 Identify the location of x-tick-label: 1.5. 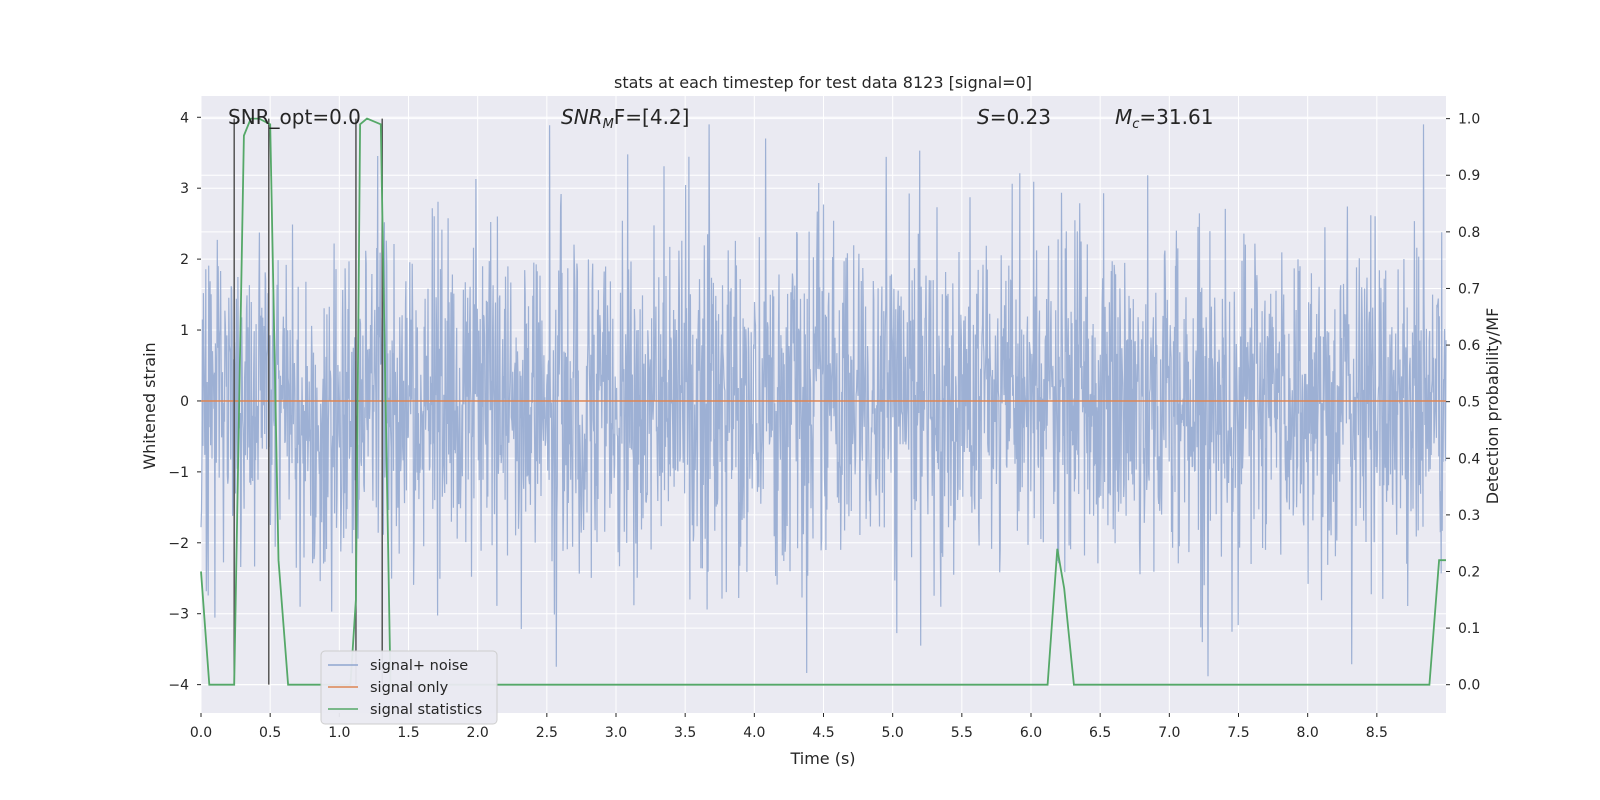
(408, 733).